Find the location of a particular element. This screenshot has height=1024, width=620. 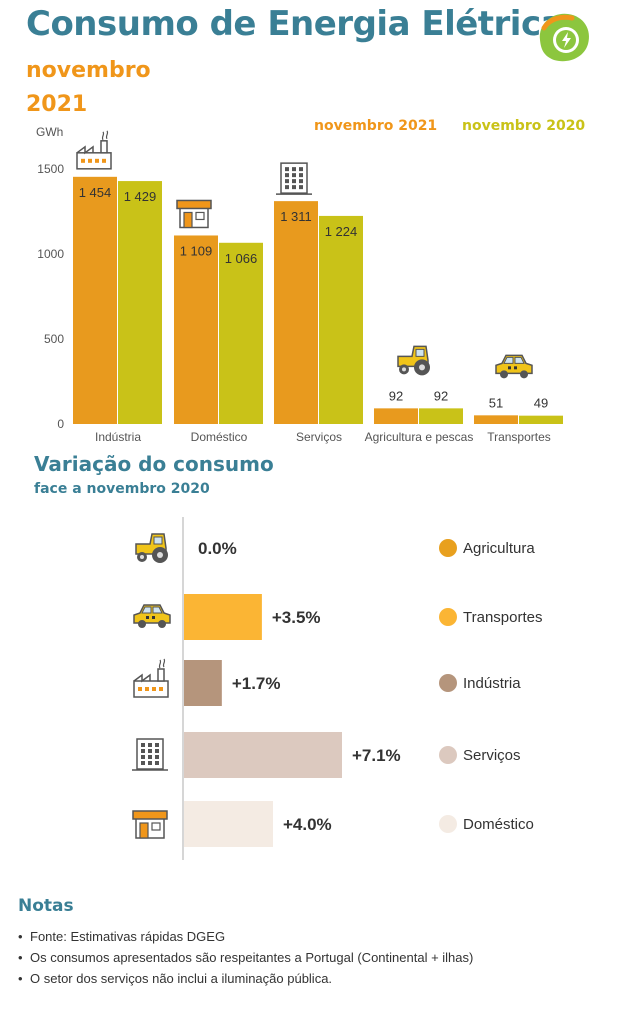

y-tick-label: 500 is located at coordinates (54, 339).